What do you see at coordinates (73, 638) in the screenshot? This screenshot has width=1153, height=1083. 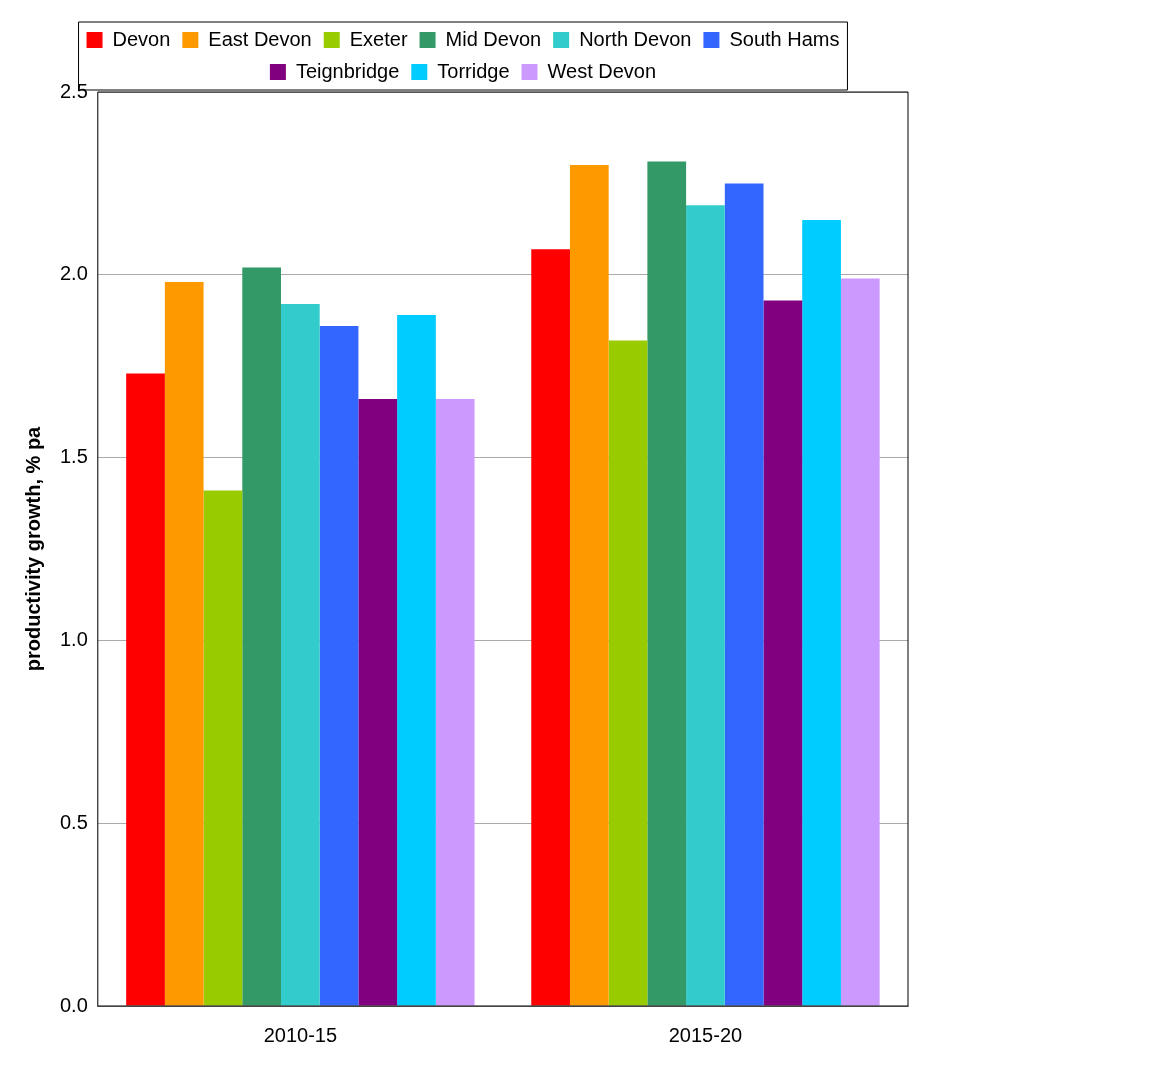 I see `y-tick-label: 1.0` at bounding box center [73, 638].